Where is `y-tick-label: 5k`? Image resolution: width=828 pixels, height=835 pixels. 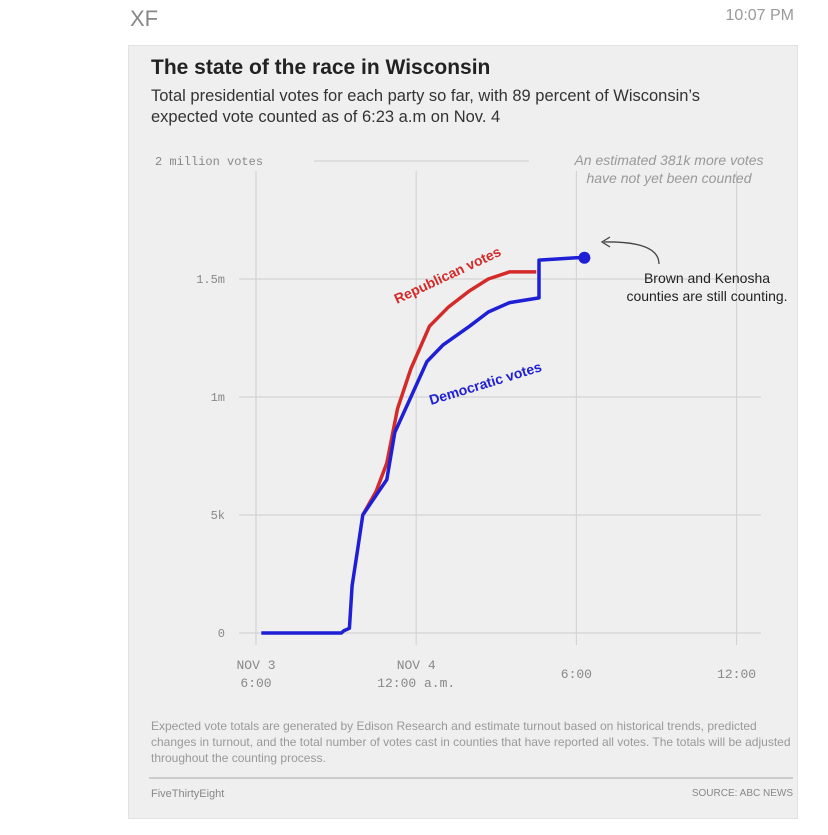
y-tick-label: 5k is located at coordinates (218, 516).